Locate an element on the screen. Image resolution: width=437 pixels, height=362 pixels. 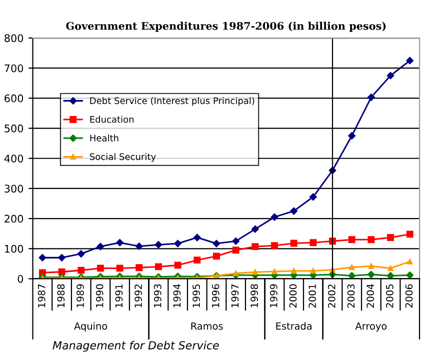
x-tick-label: 1988 is located at coordinates (61, 296).